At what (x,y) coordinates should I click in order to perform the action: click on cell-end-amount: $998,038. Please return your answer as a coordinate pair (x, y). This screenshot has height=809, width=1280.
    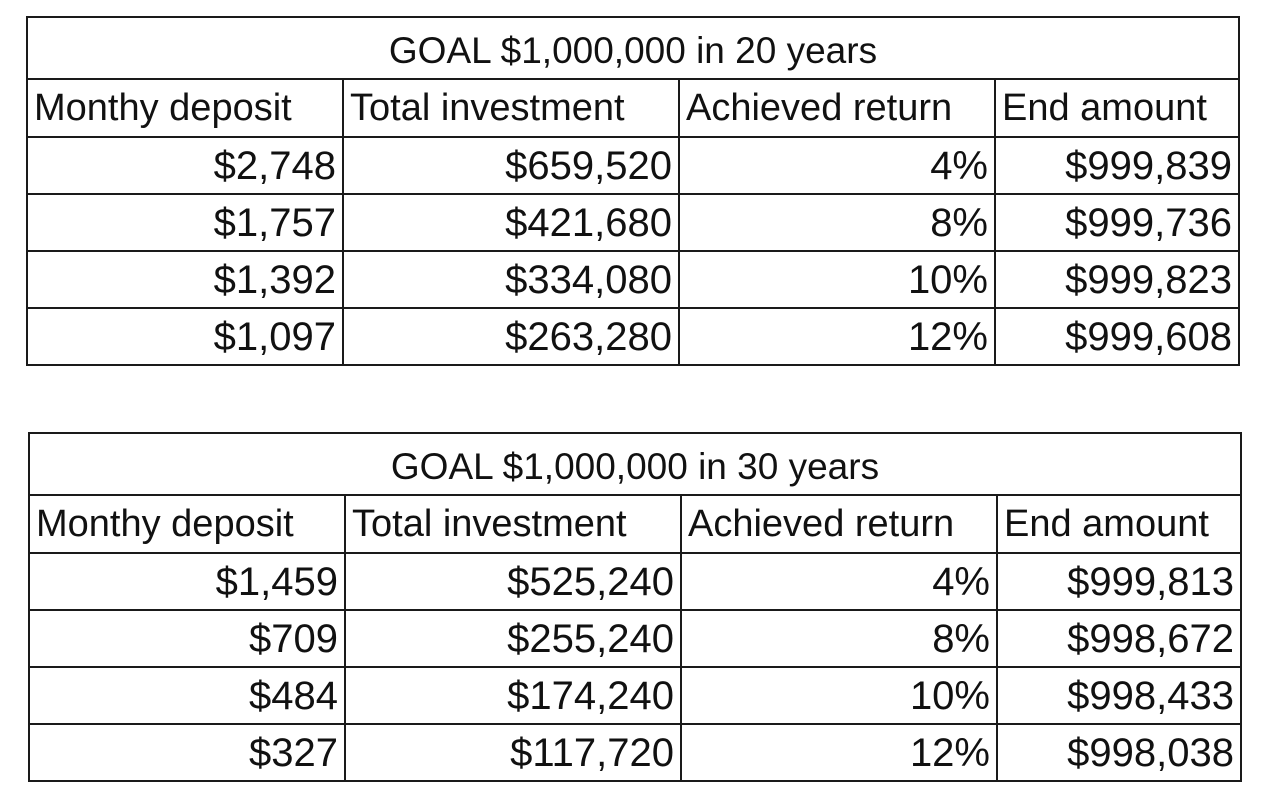
    Looking at the image, I should click on (1119, 752).